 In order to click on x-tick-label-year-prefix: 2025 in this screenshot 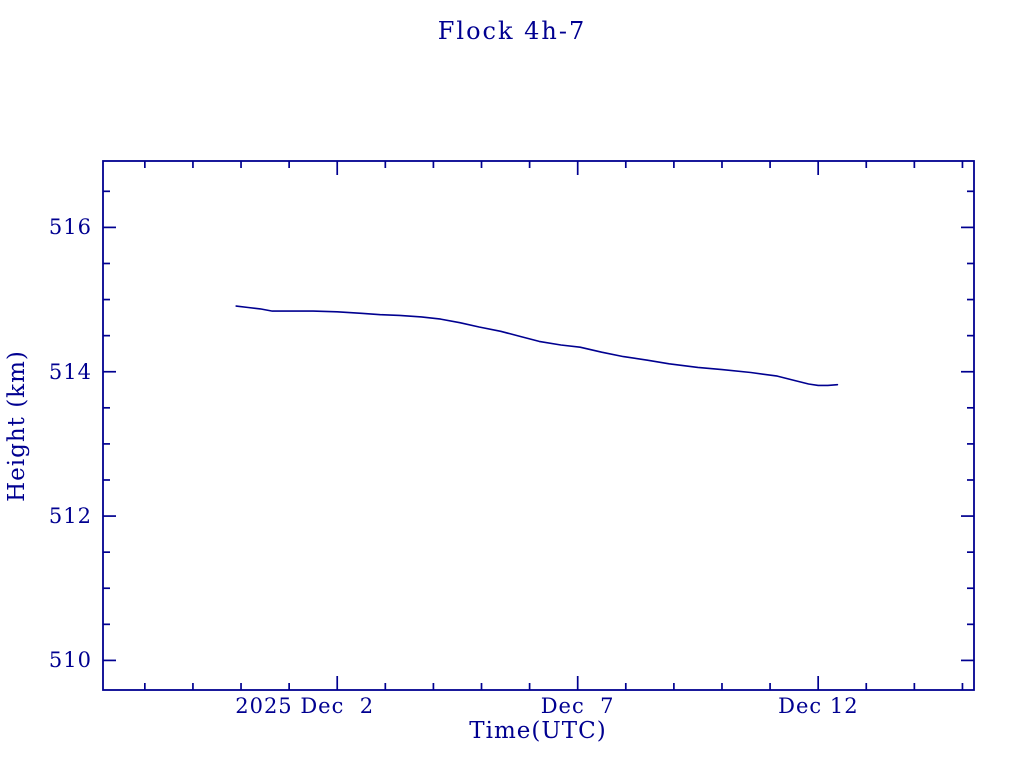, I will do `click(268, 706)`.